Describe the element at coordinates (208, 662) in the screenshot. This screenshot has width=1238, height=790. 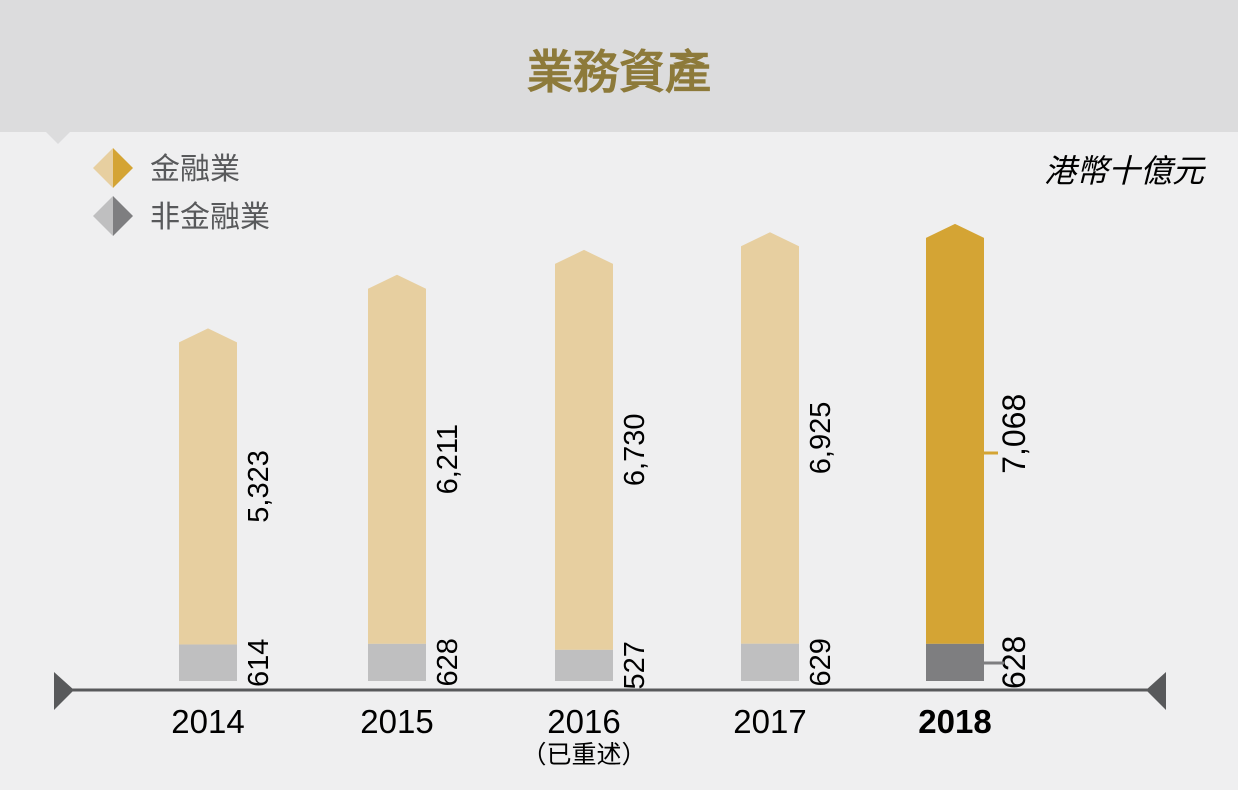
I see `bar-non-financial-2014` at that location.